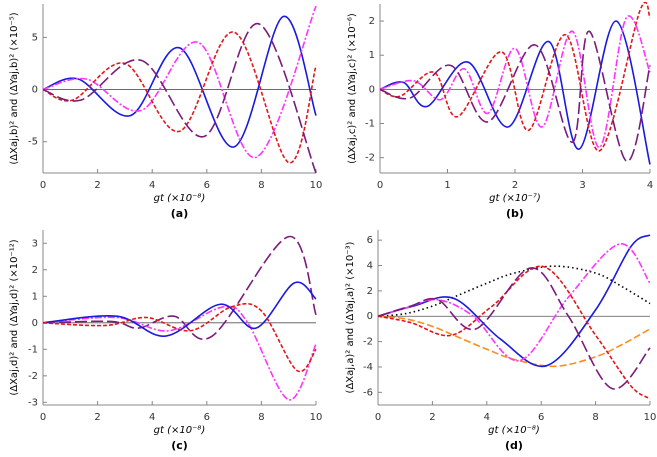 Image resolution: width=657 pixels, height=457 pixels. I want to click on y-tick-label: 5, so click(35, 37).